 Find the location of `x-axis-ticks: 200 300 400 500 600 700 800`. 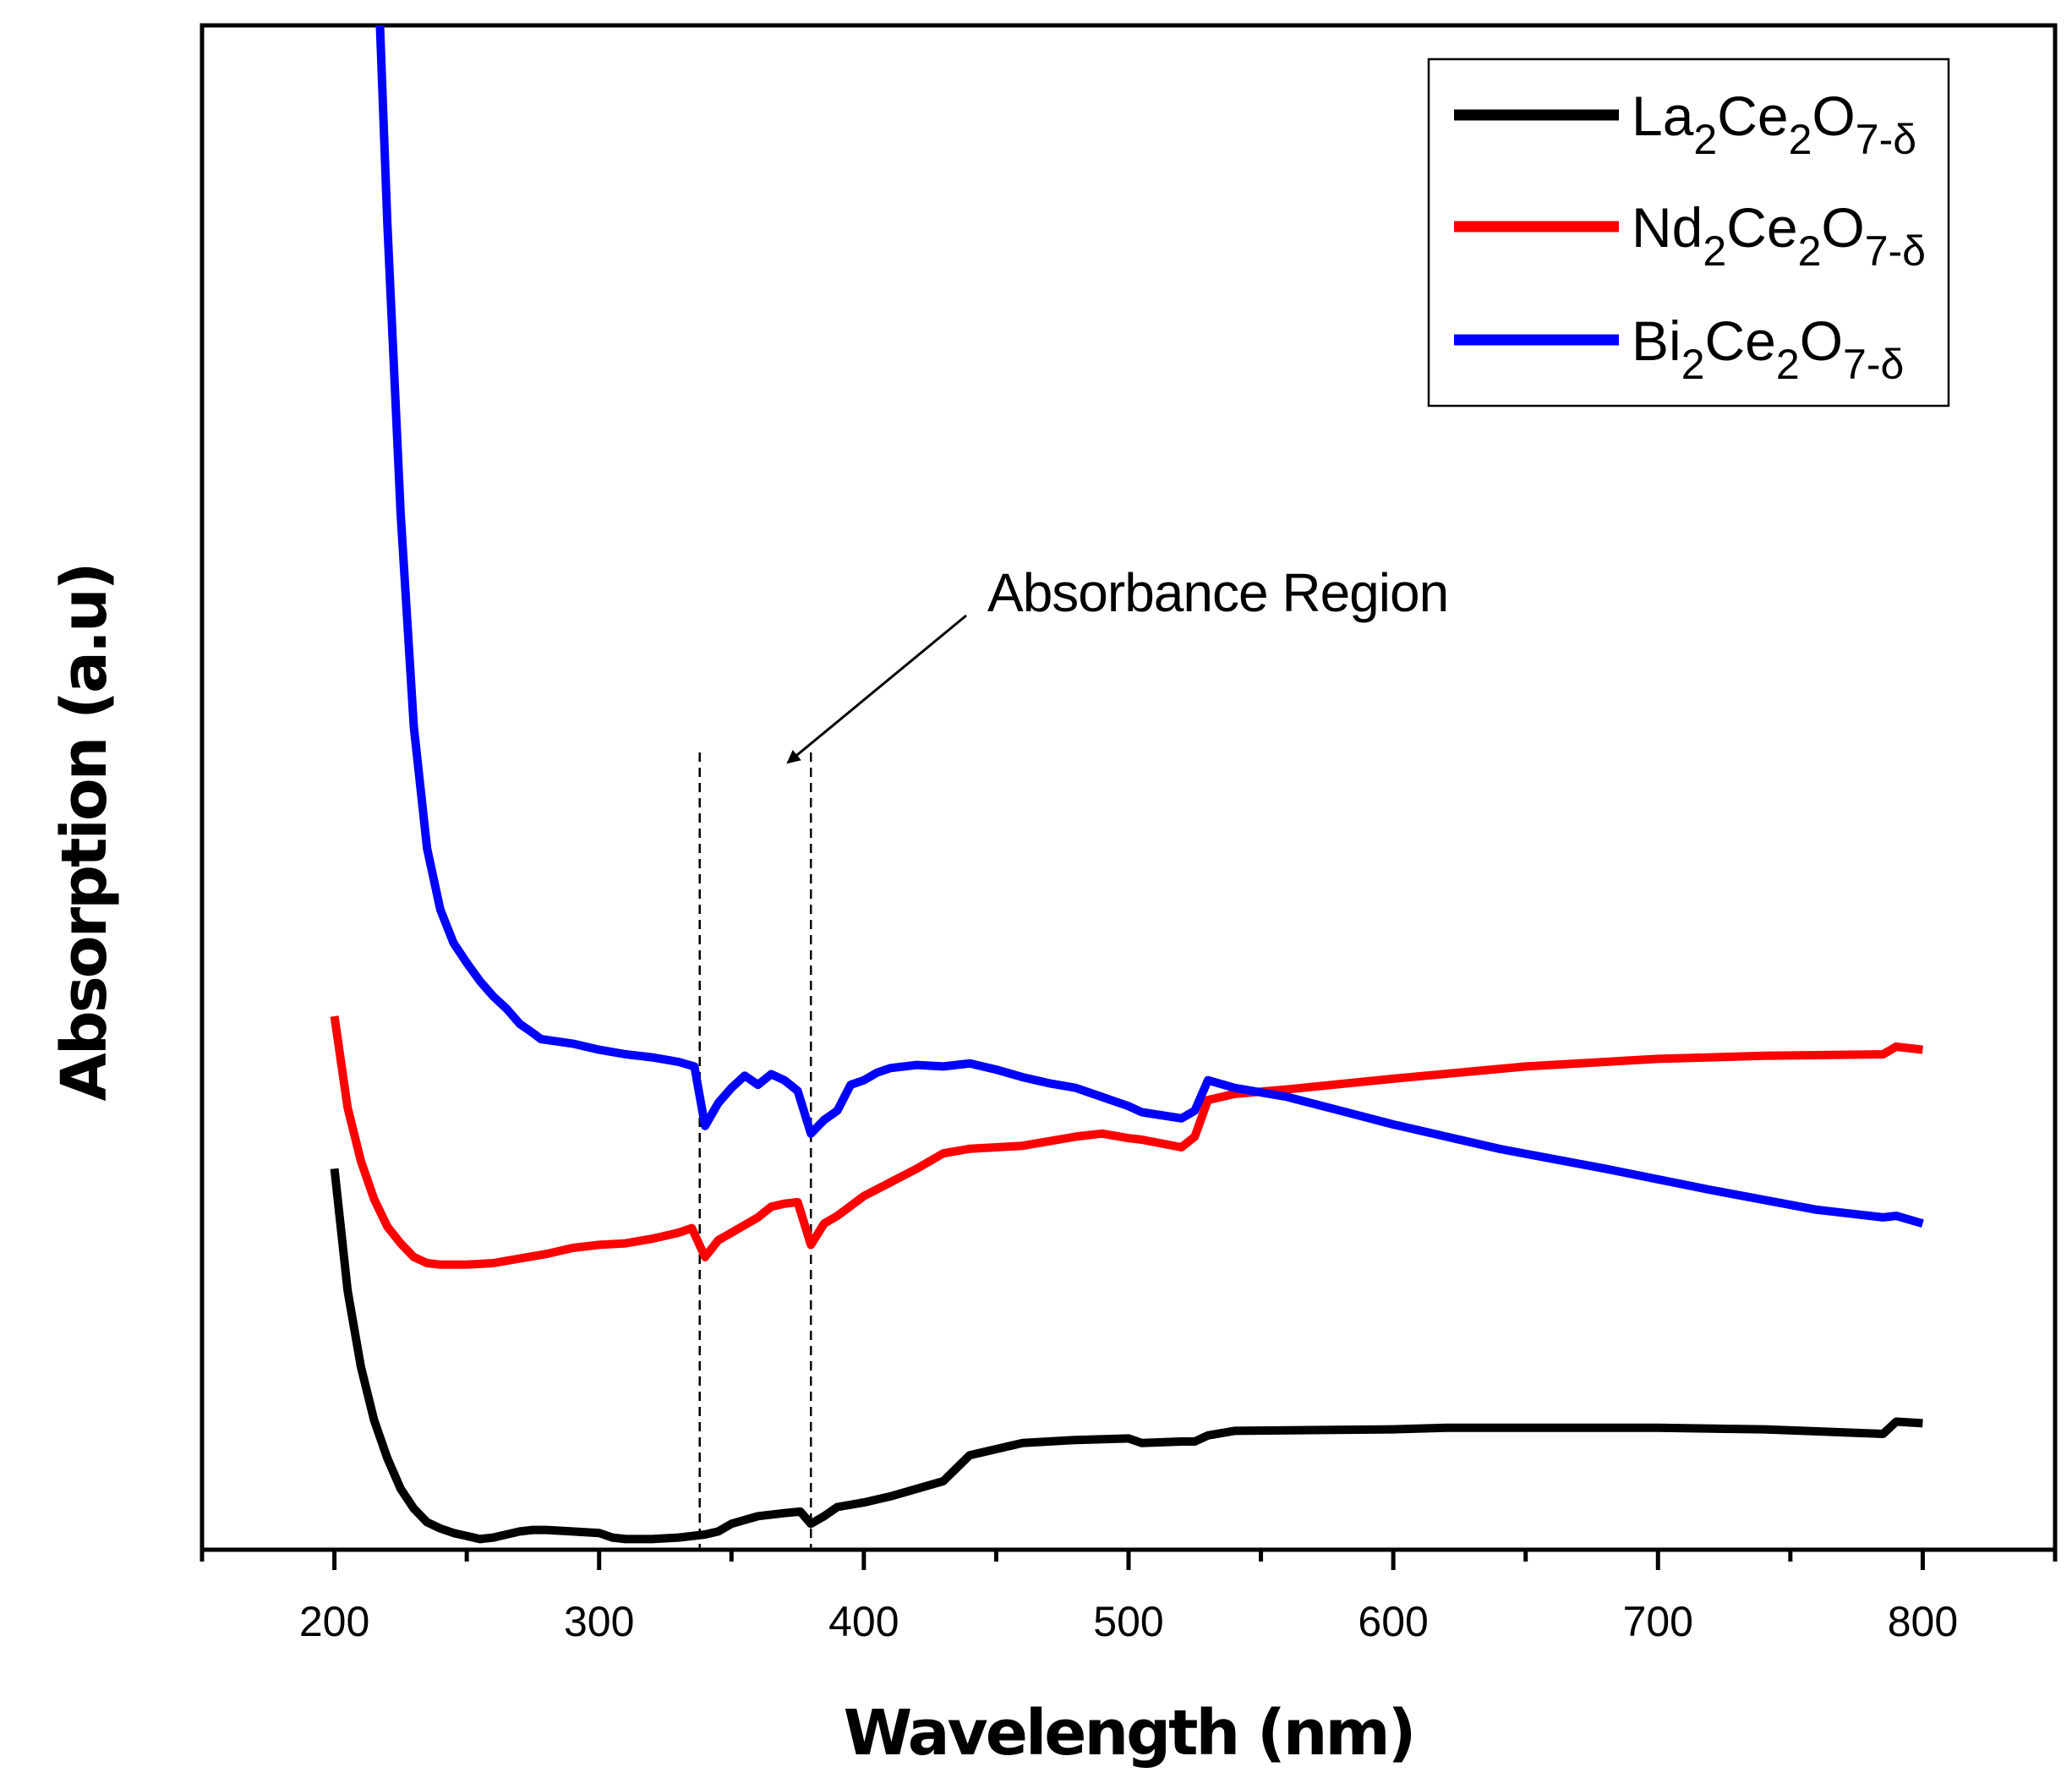

x-axis-ticks: 200 300 400 500 600 700 800 is located at coordinates (1129, 1597).